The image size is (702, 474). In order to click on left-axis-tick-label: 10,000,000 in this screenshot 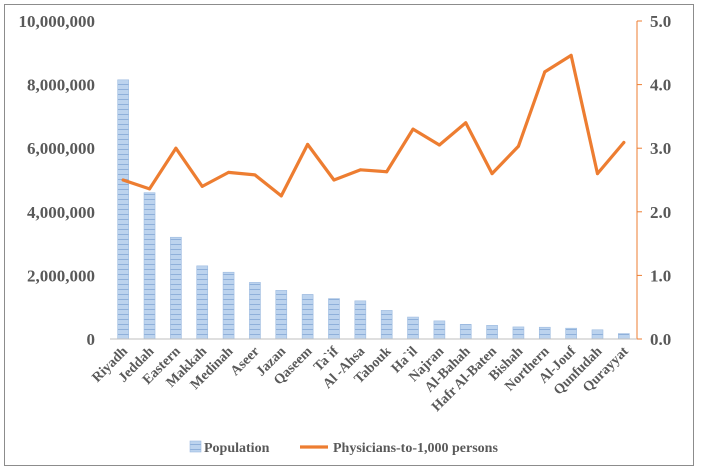, I will do `click(57, 21)`.